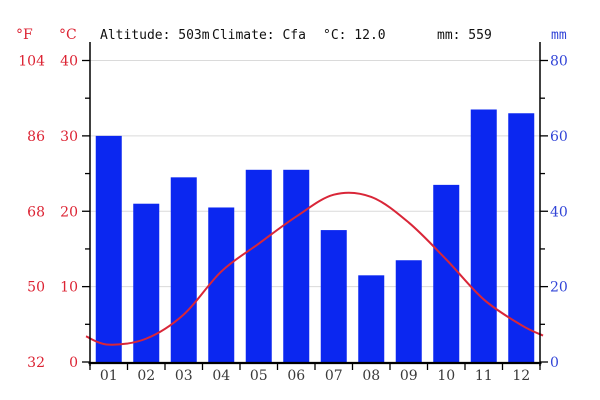  I want to click on annual-precipitation-label: mm: 559, so click(464, 35).